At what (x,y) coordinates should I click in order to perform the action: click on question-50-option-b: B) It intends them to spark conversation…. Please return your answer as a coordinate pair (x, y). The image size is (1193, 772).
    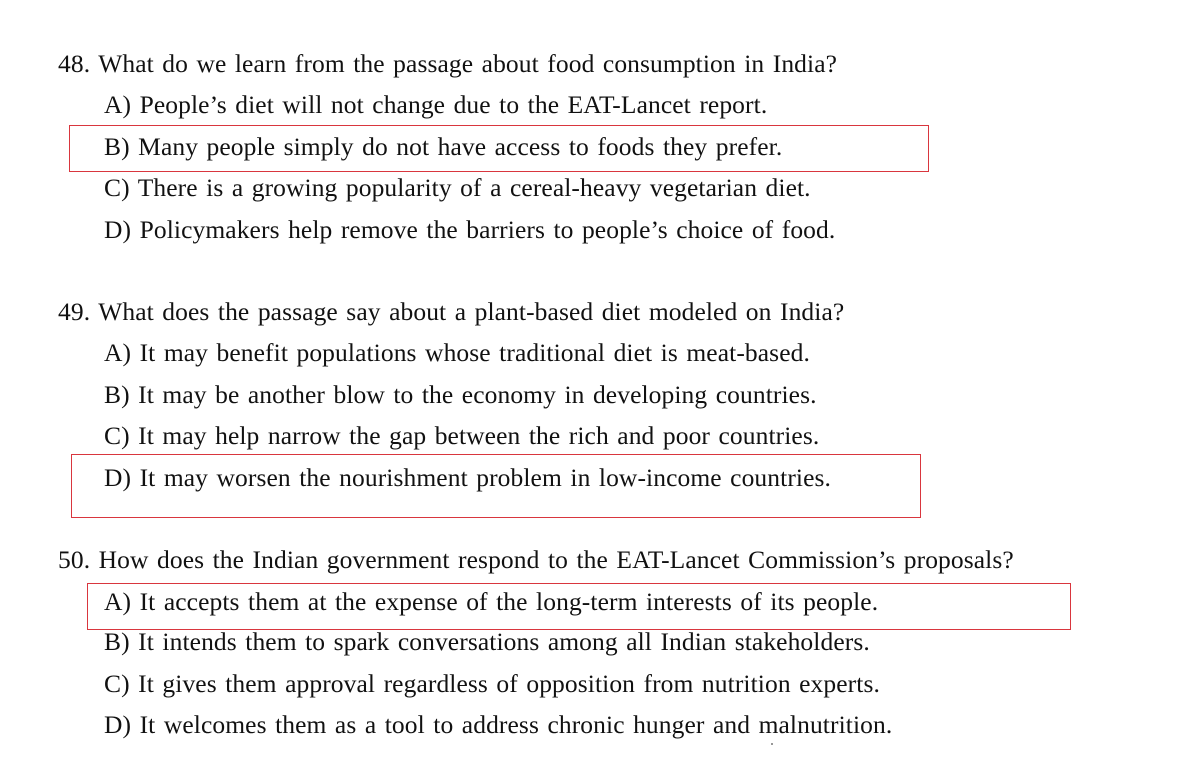
    Looking at the image, I should click on (487, 641).